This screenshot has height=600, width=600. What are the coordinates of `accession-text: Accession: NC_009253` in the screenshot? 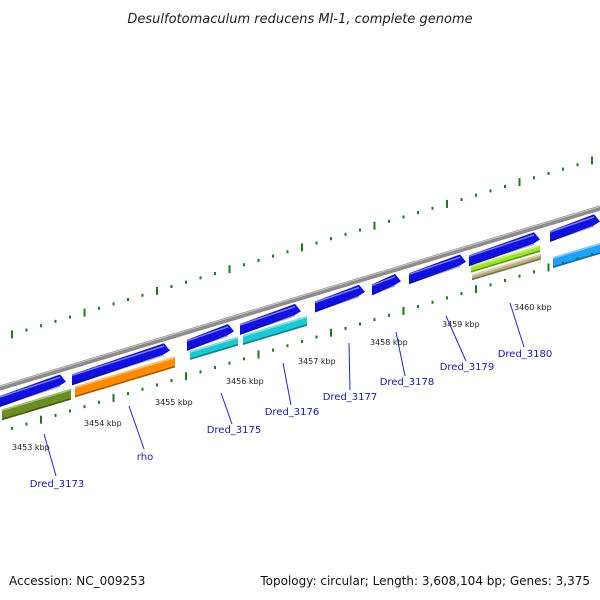 It's located at (77, 581).